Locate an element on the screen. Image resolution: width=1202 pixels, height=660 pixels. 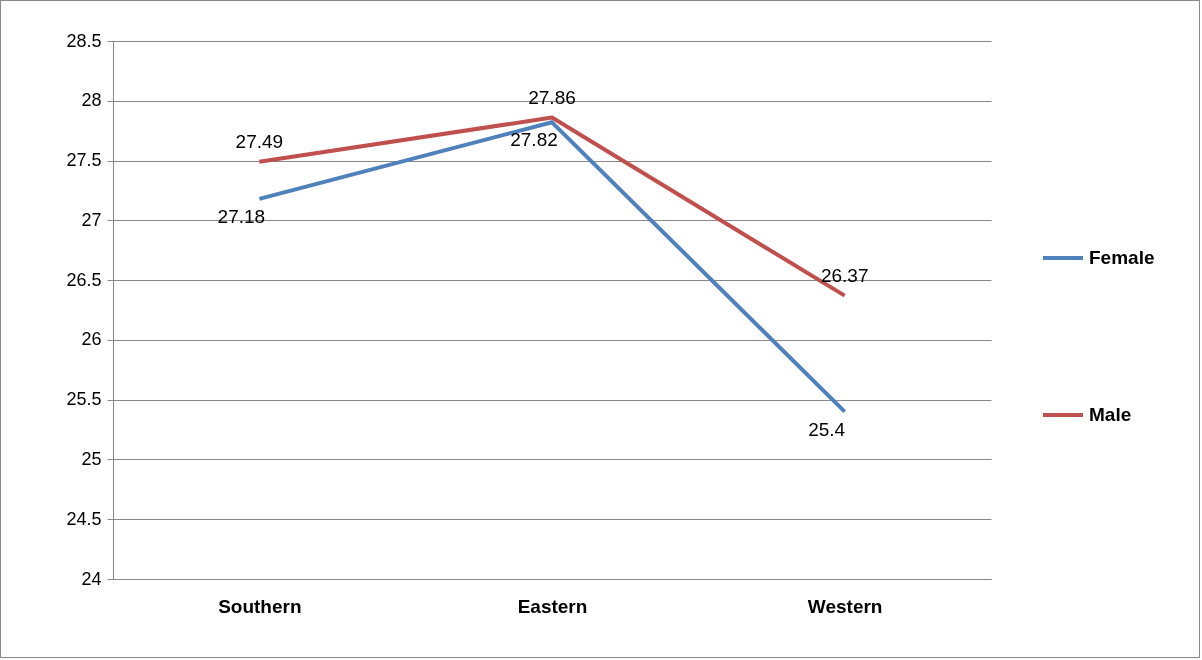
legend-label: Female is located at coordinates (1122, 257).